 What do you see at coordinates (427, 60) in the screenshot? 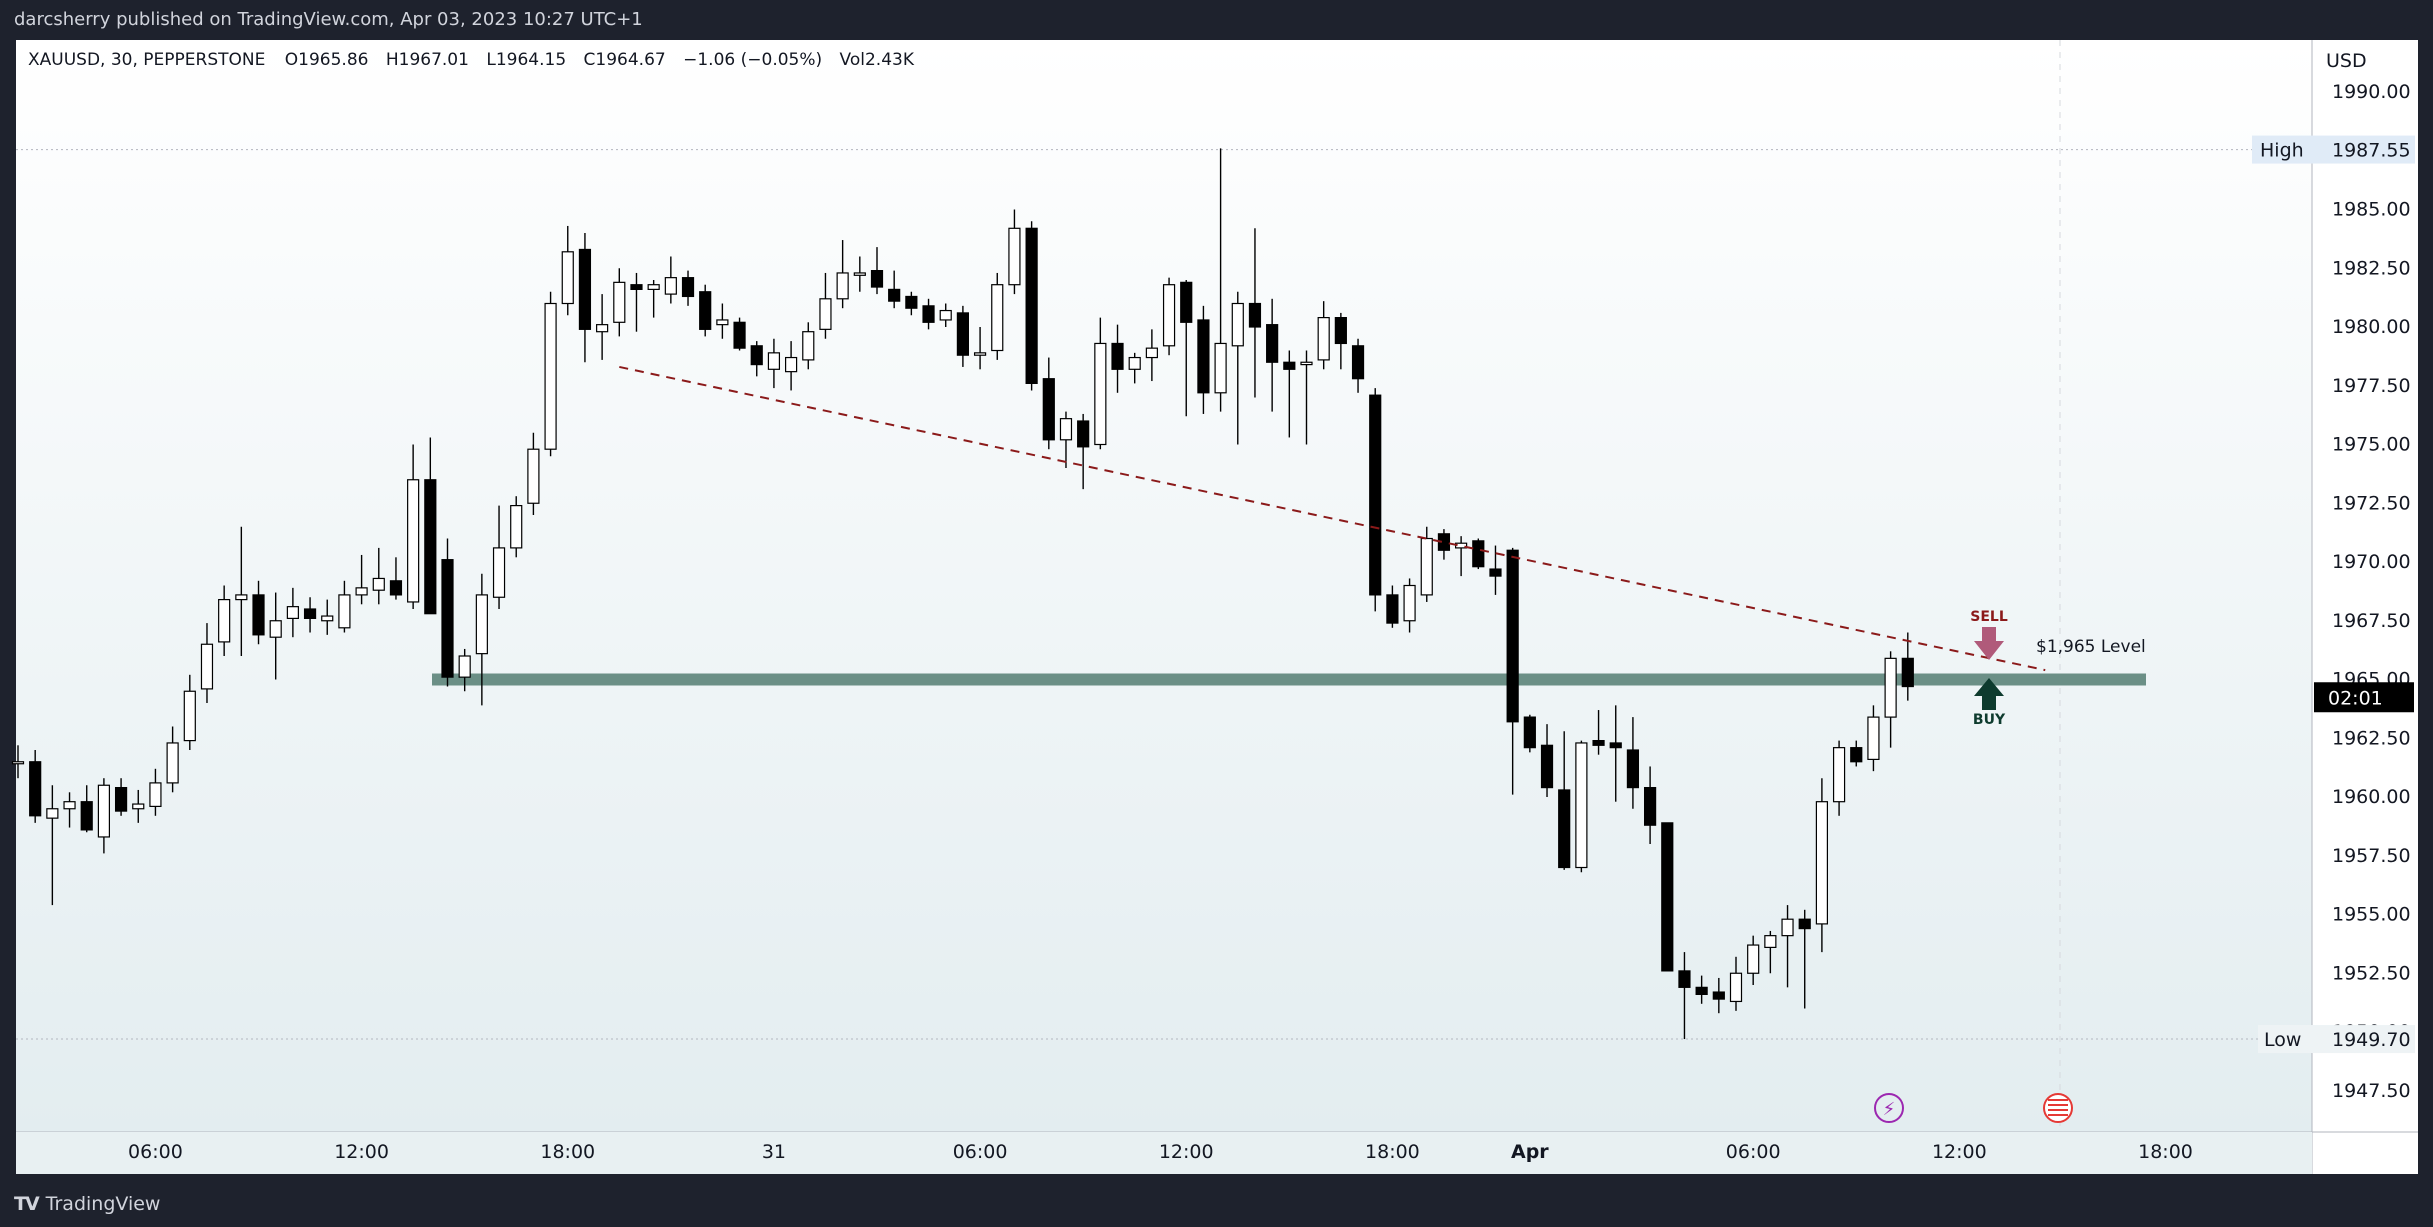
I see `legend-high: H1967.01` at bounding box center [427, 60].